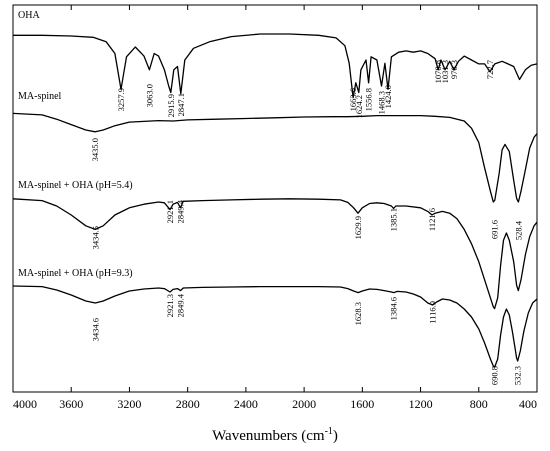  I want to click on x-axis-title-close: ), so click(335, 436).